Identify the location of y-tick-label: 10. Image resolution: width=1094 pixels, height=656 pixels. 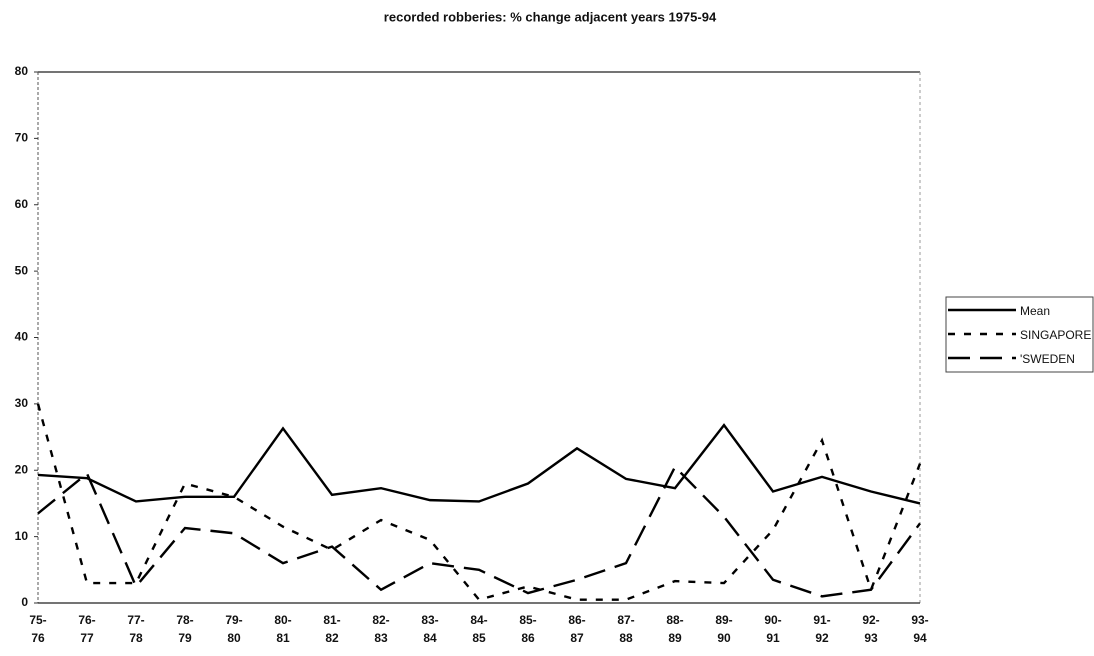
(22, 536).